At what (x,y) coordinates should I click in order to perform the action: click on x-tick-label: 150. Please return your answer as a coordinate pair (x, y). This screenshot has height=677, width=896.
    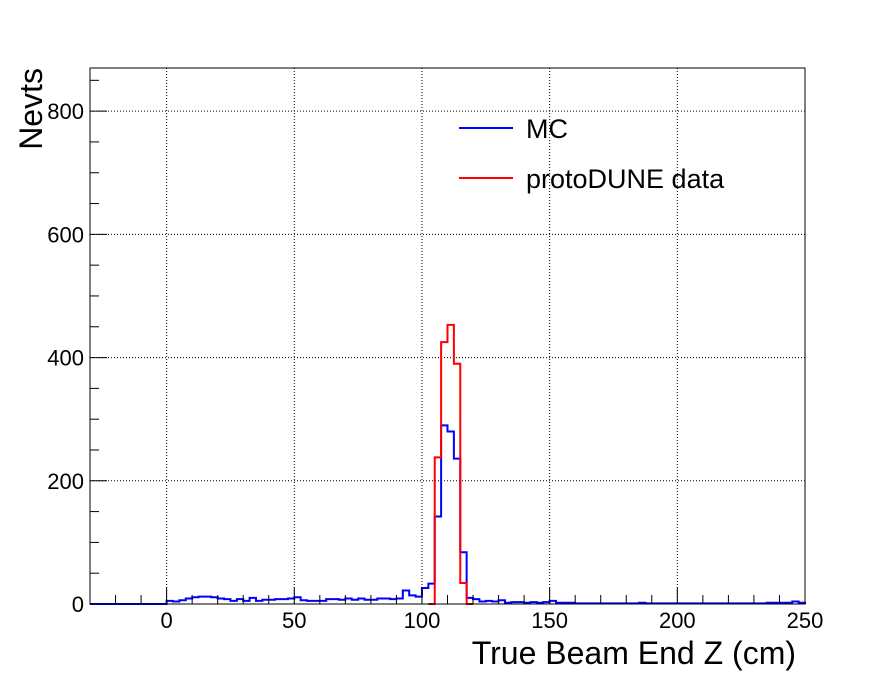
    Looking at the image, I should click on (549, 620).